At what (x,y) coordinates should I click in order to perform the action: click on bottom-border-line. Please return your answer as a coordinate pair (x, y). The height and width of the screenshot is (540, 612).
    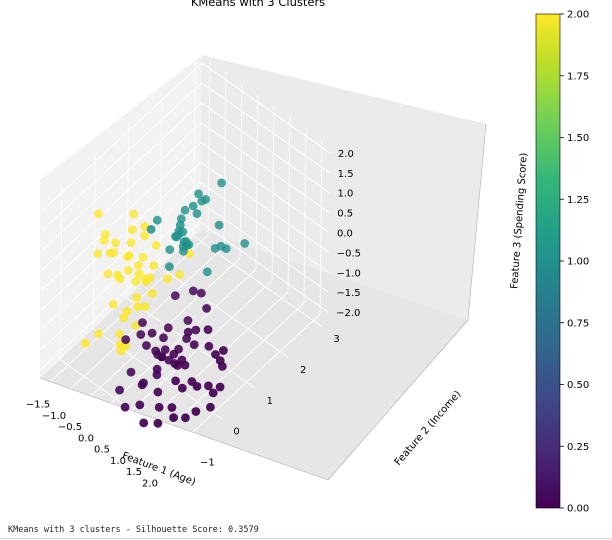
    Looking at the image, I should click on (306, 538).